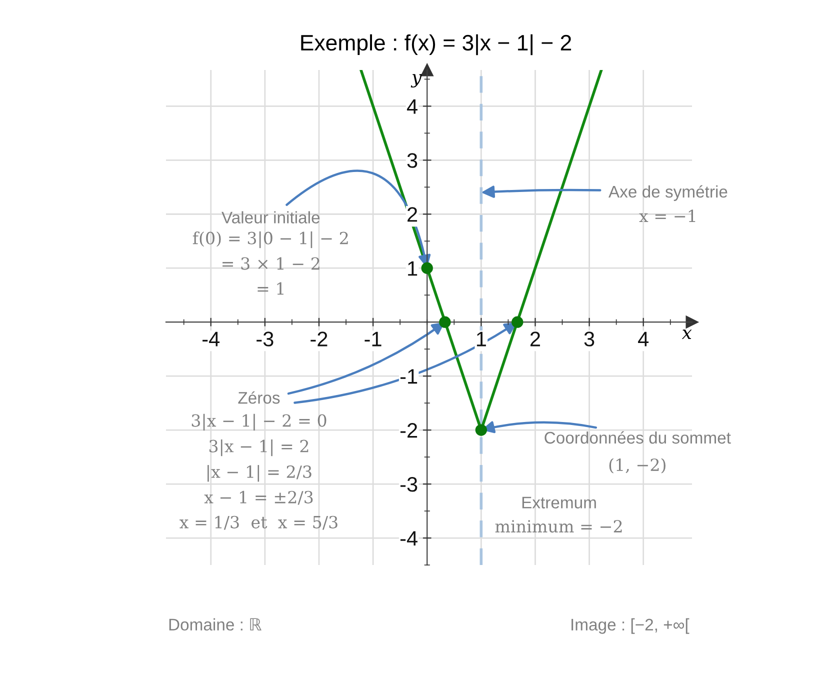 This screenshot has height=688, width=838. What do you see at coordinates (637, 466) in the screenshot?
I see `annotation: (1, −2)` at bounding box center [637, 466].